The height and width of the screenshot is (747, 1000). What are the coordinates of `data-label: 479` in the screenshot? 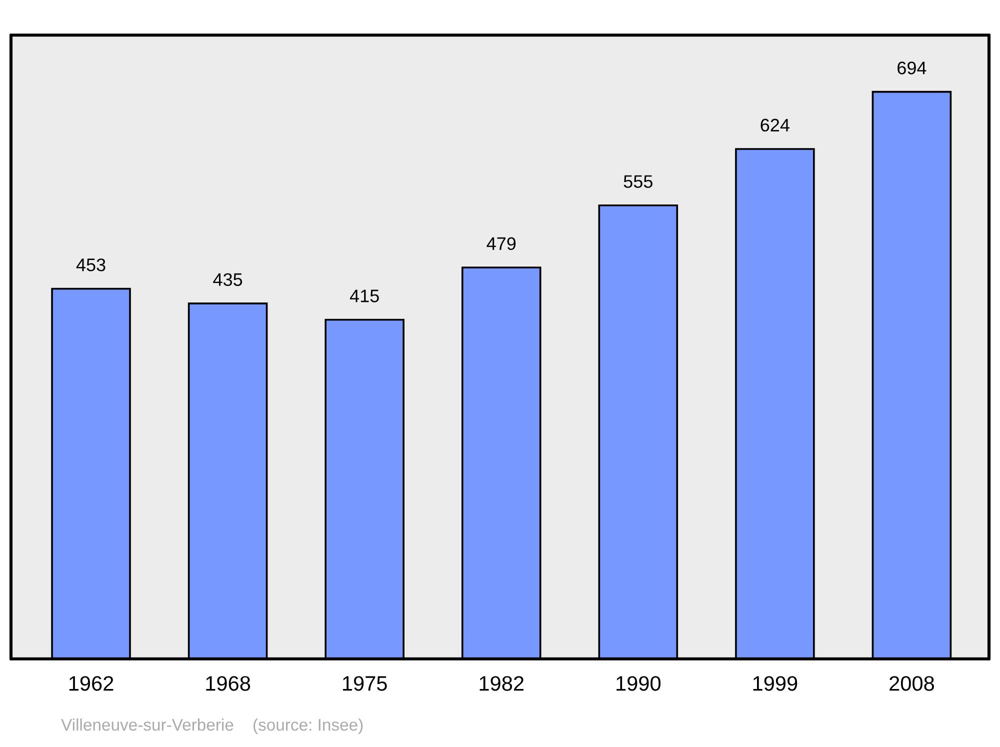 It's located at (501, 243).